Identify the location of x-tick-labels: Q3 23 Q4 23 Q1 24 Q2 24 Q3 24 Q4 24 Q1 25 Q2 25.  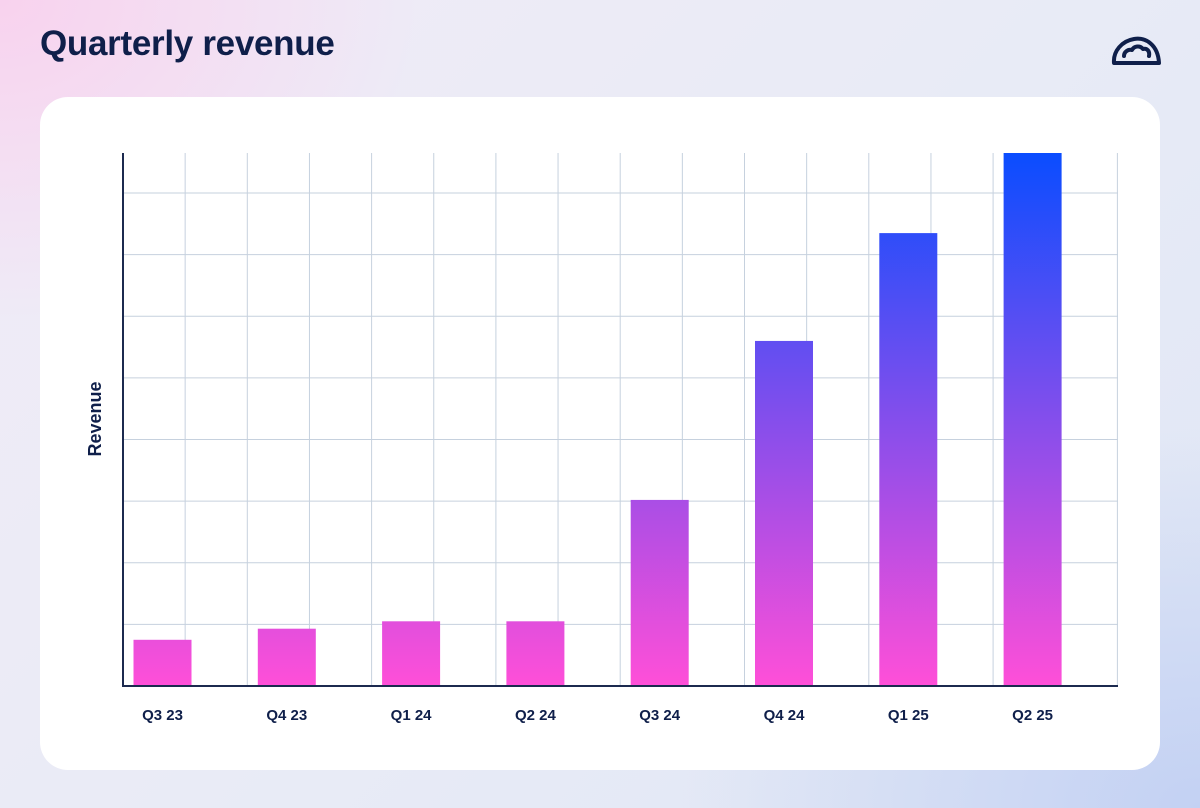
(597, 715).